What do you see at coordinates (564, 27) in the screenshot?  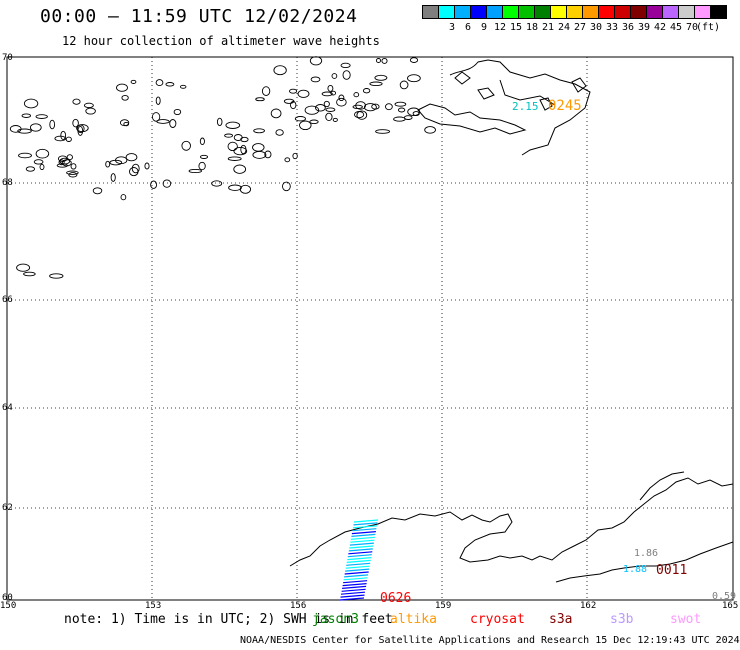 I see `scale-label: 24` at bounding box center [564, 27].